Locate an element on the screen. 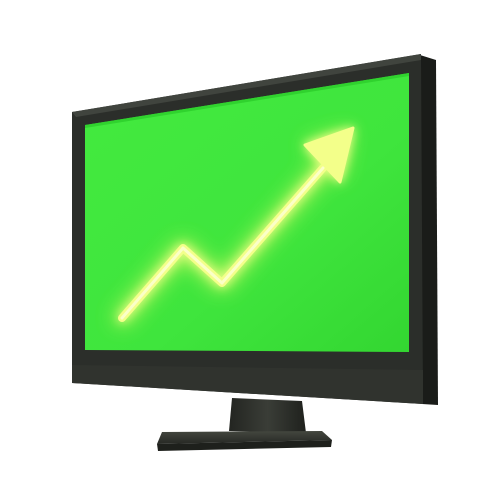 This screenshot has height=500, width=500. monitor-side is located at coordinates (429, 230).